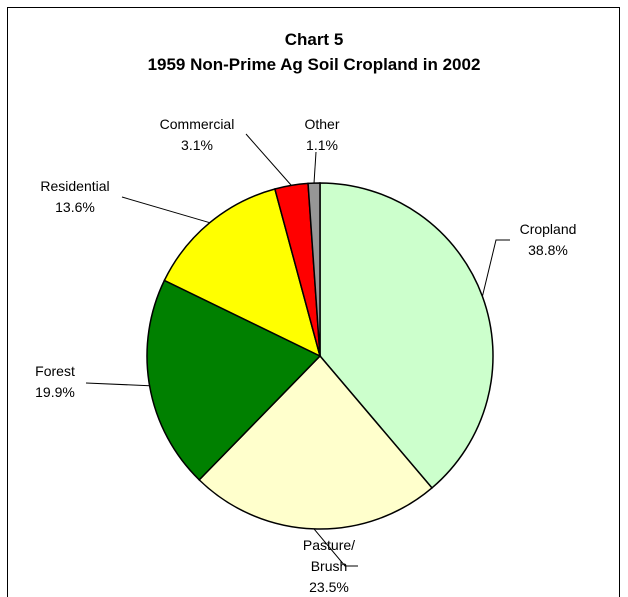 This screenshot has height=597, width=628. I want to click on slice-value-label: 3.1%, so click(197, 145).